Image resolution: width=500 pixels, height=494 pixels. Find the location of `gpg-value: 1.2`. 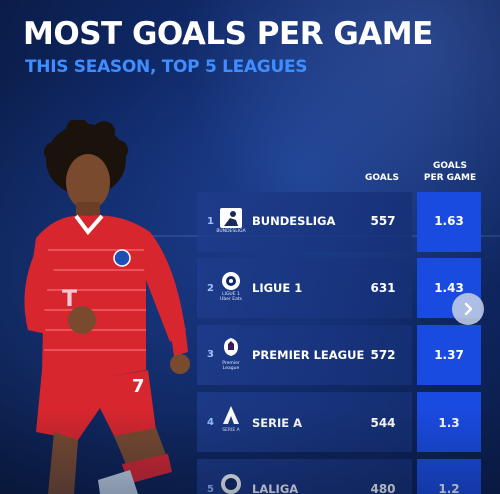

gpg-value: 1.2 is located at coordinates (449, 488).